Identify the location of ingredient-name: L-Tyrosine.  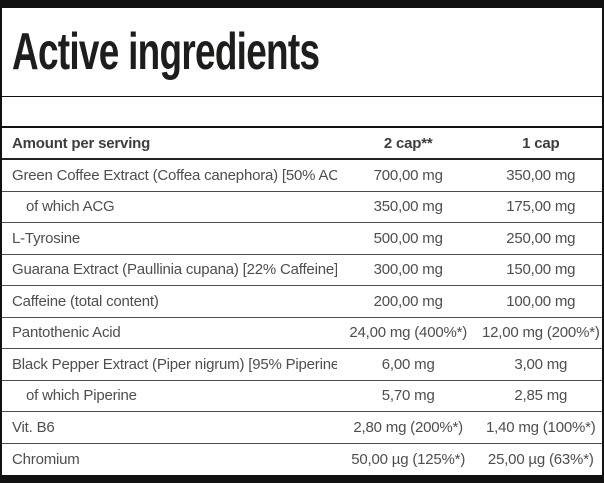
(46, 238).